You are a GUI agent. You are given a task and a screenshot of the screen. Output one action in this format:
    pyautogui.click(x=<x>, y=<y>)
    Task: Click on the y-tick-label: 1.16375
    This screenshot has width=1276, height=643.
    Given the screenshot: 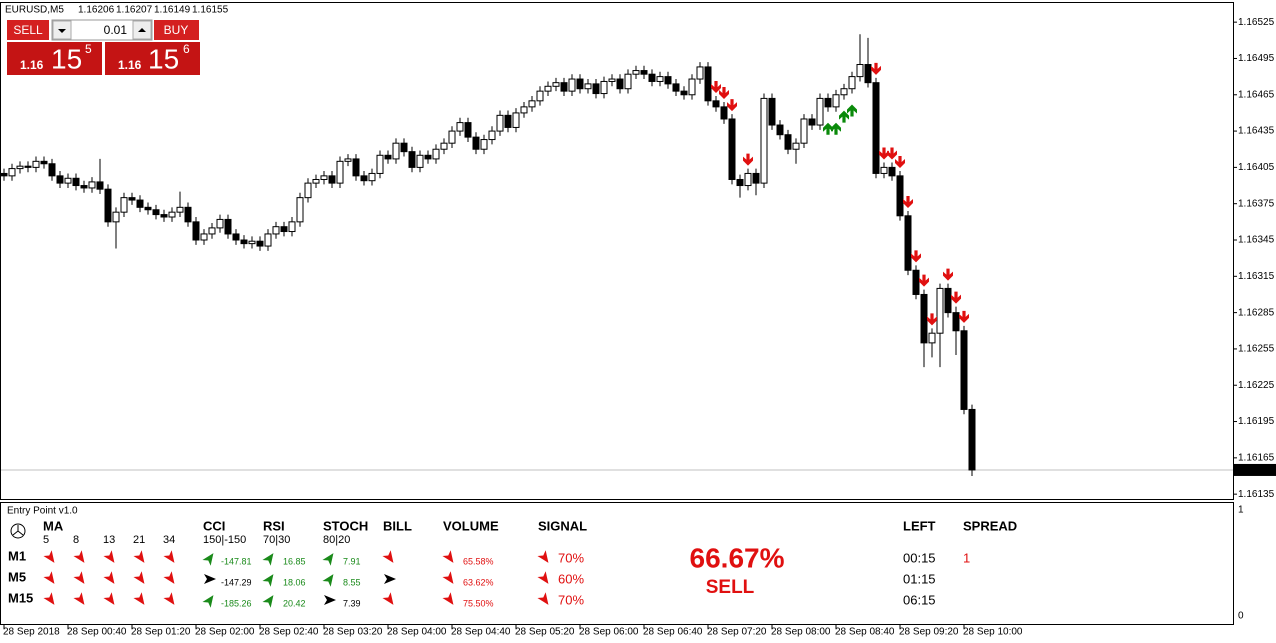 What is the action you would take?
    pyautogui.click(x=1256, y=203)
    